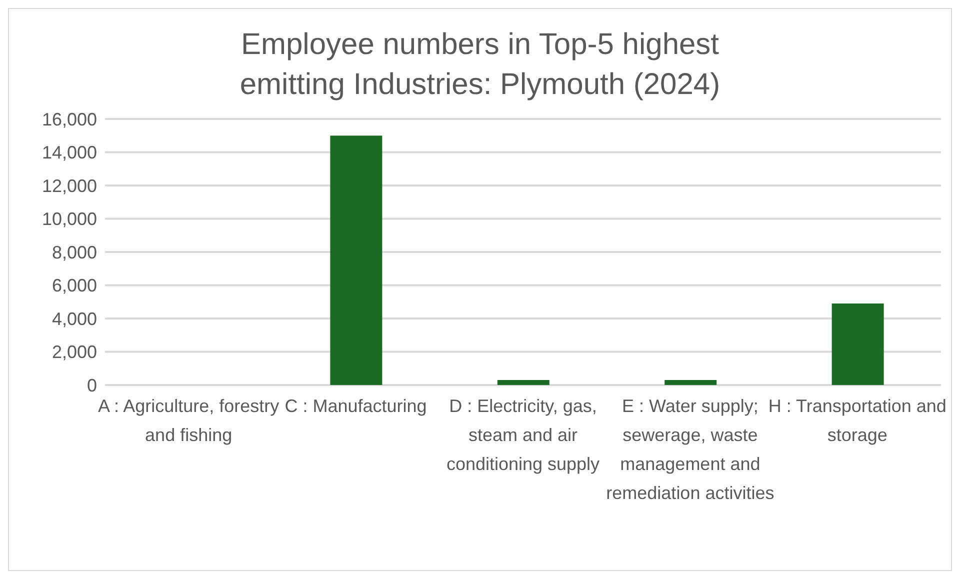  Describe the element at coordinates (69, 152) in the screenshot. I see `y-tick-label: 14,000` at that location.